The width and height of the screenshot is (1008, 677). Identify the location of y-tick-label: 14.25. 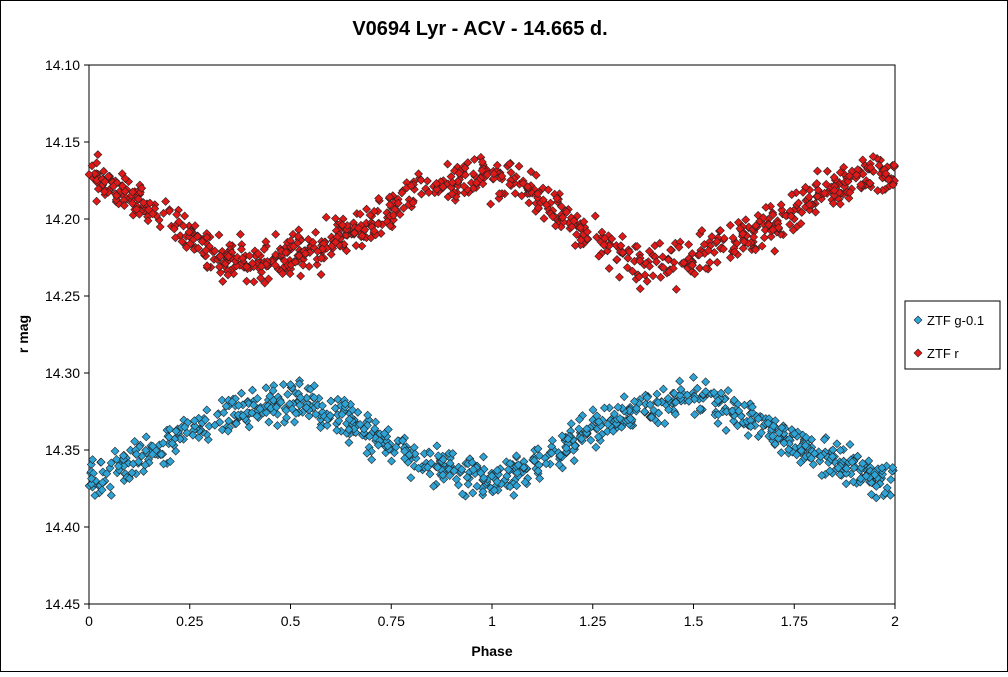
(62, 296).